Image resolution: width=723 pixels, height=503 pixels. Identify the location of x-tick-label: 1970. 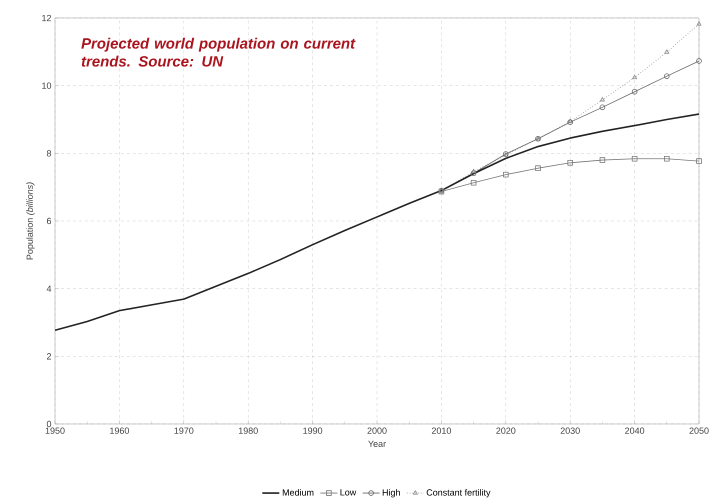
(184, 431).